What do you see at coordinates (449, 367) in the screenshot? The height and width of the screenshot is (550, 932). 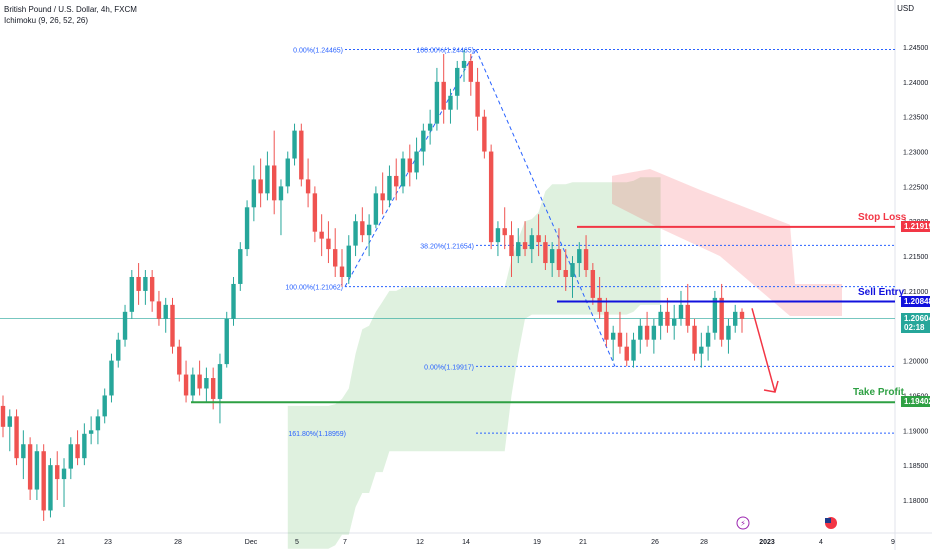 I see `fib-label-0b: 0.00%(1.19917)` at bounding box center [449, 367].